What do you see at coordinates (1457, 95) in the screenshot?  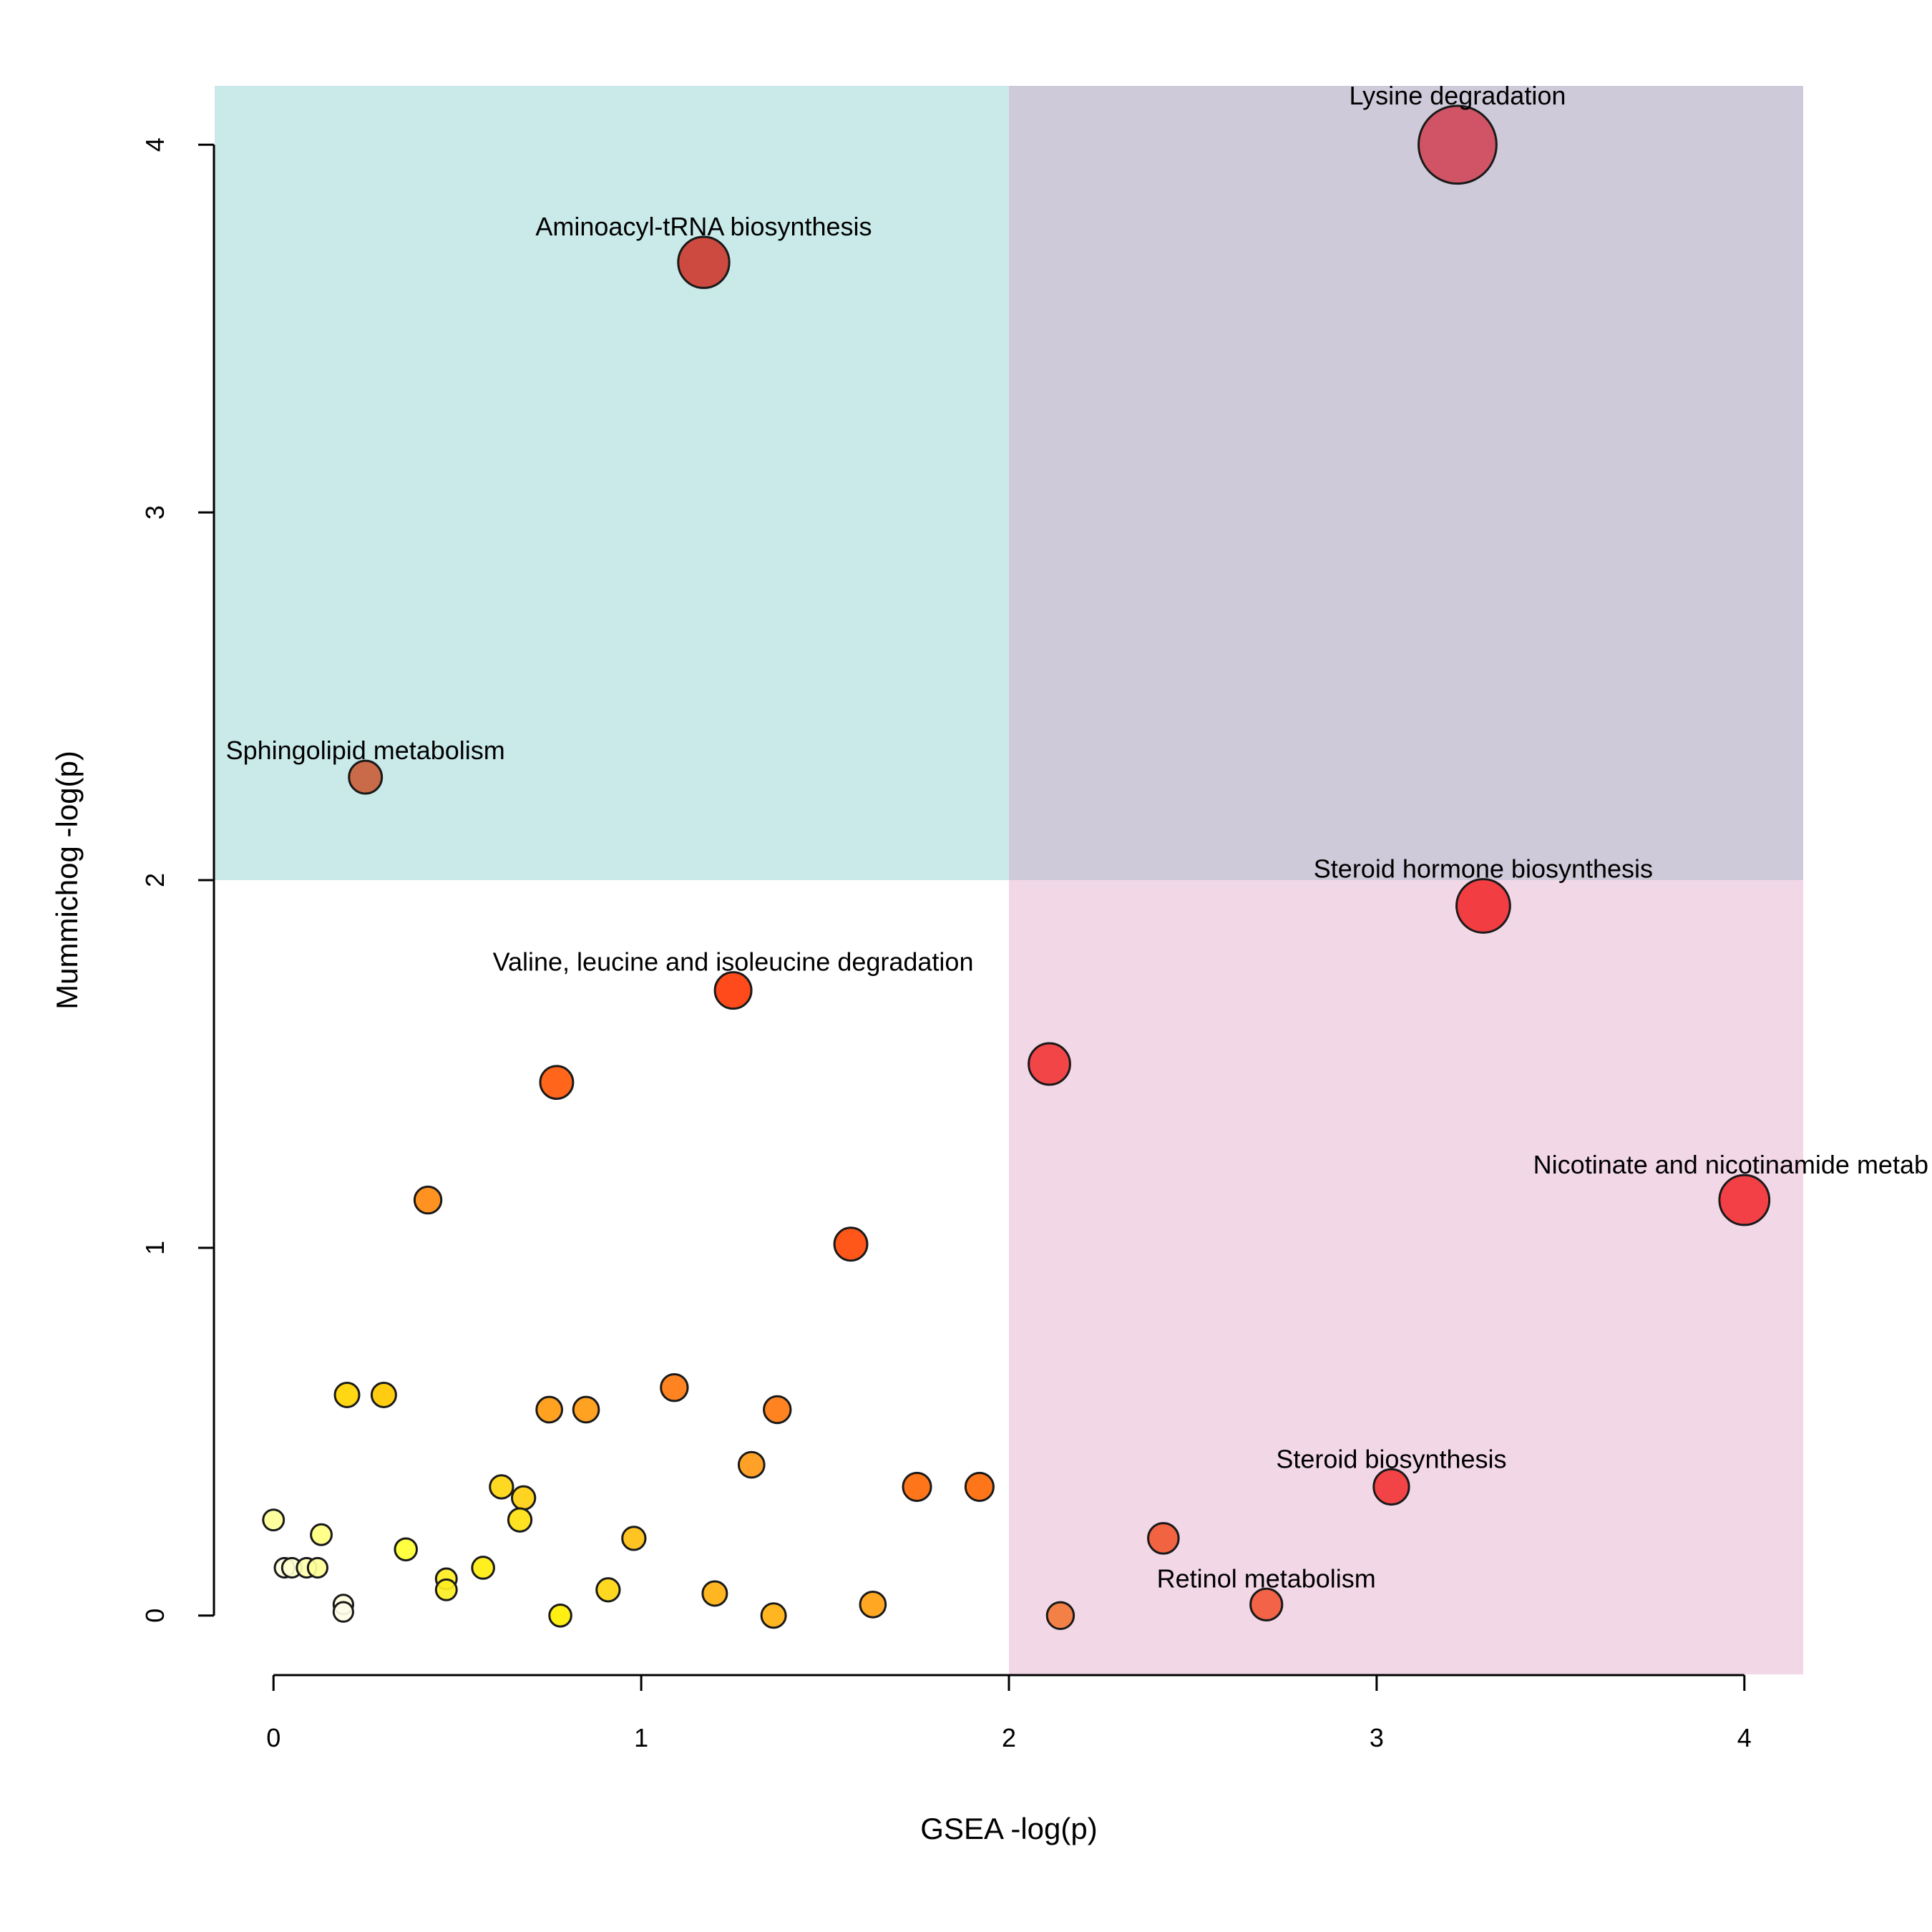 I see `point-label: Lysine degradation` at bounding box center [1457, 95].